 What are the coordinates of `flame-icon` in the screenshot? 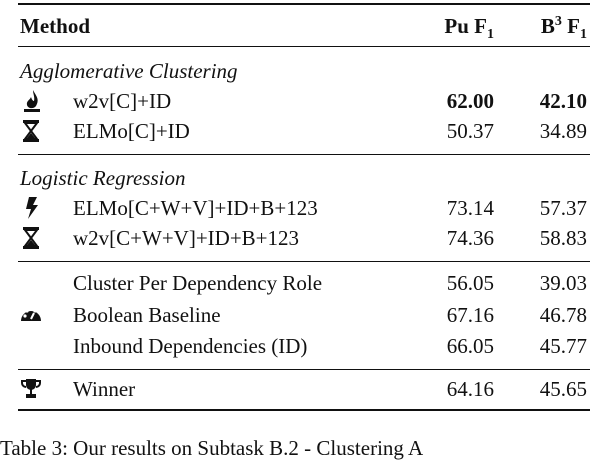 It's located at (32, 101).